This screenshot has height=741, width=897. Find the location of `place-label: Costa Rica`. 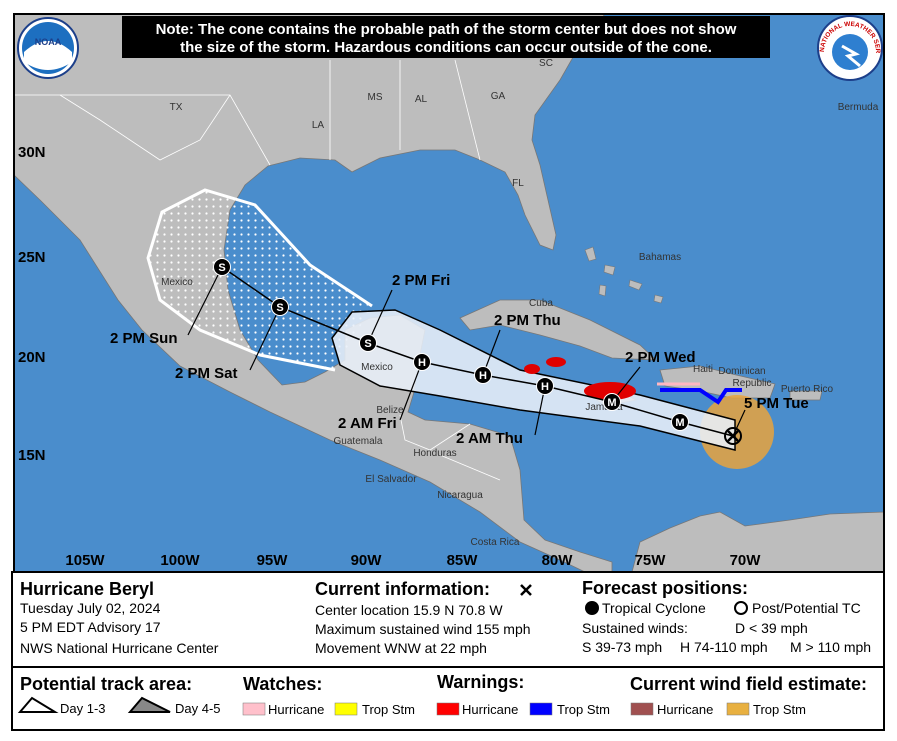

place-label: Costa Rica is located at coordinates (495, 542).